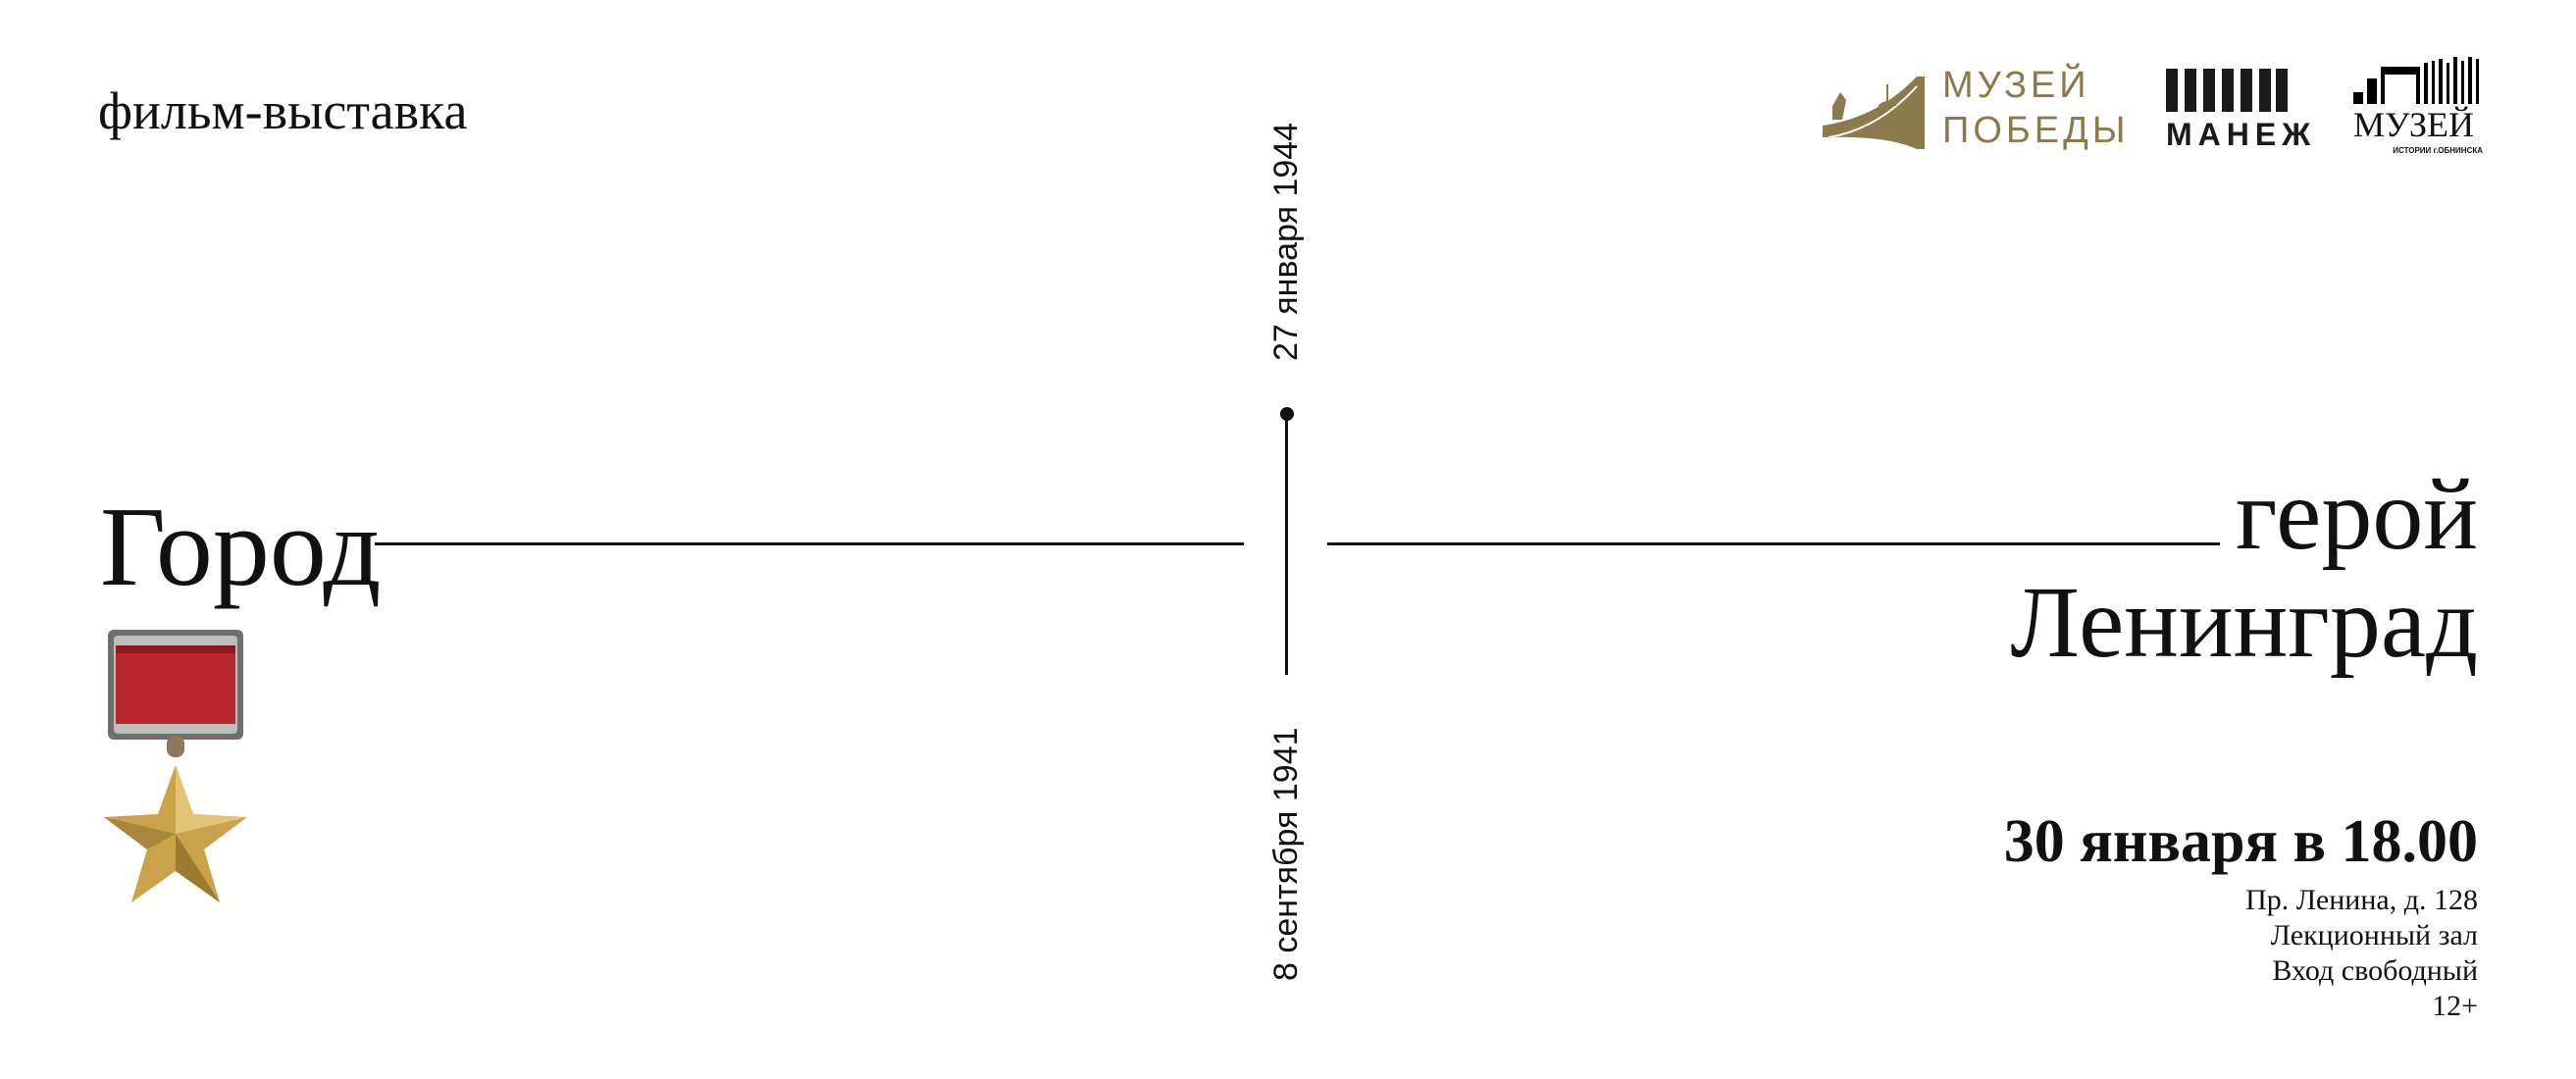 This screenshot has height=1079, width=2576. What do you see at coordinates (283, 110) in the screenshot?
I see `subtitle: фильм-выставка` at bounding box center [283, 110].